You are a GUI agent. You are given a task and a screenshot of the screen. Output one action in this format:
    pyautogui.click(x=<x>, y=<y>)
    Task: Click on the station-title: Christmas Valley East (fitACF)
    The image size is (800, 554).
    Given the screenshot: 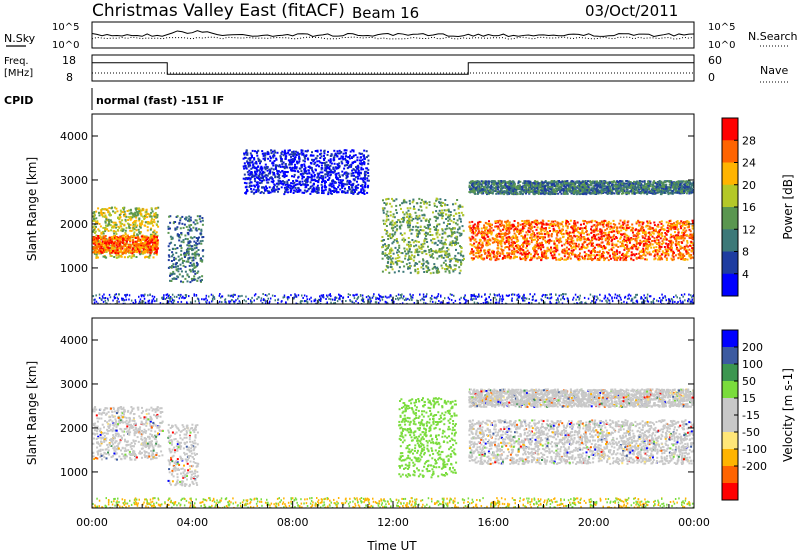 What is the action you would take?
    pyautogui.click(x=218, y=11)
    